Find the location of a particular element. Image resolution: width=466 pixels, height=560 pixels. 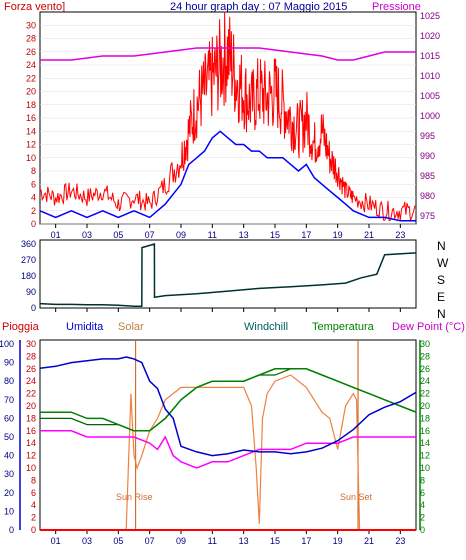

graph-title: 24 hour graph day : 07 Maggio 2015 is located at coordinates (258, 7).